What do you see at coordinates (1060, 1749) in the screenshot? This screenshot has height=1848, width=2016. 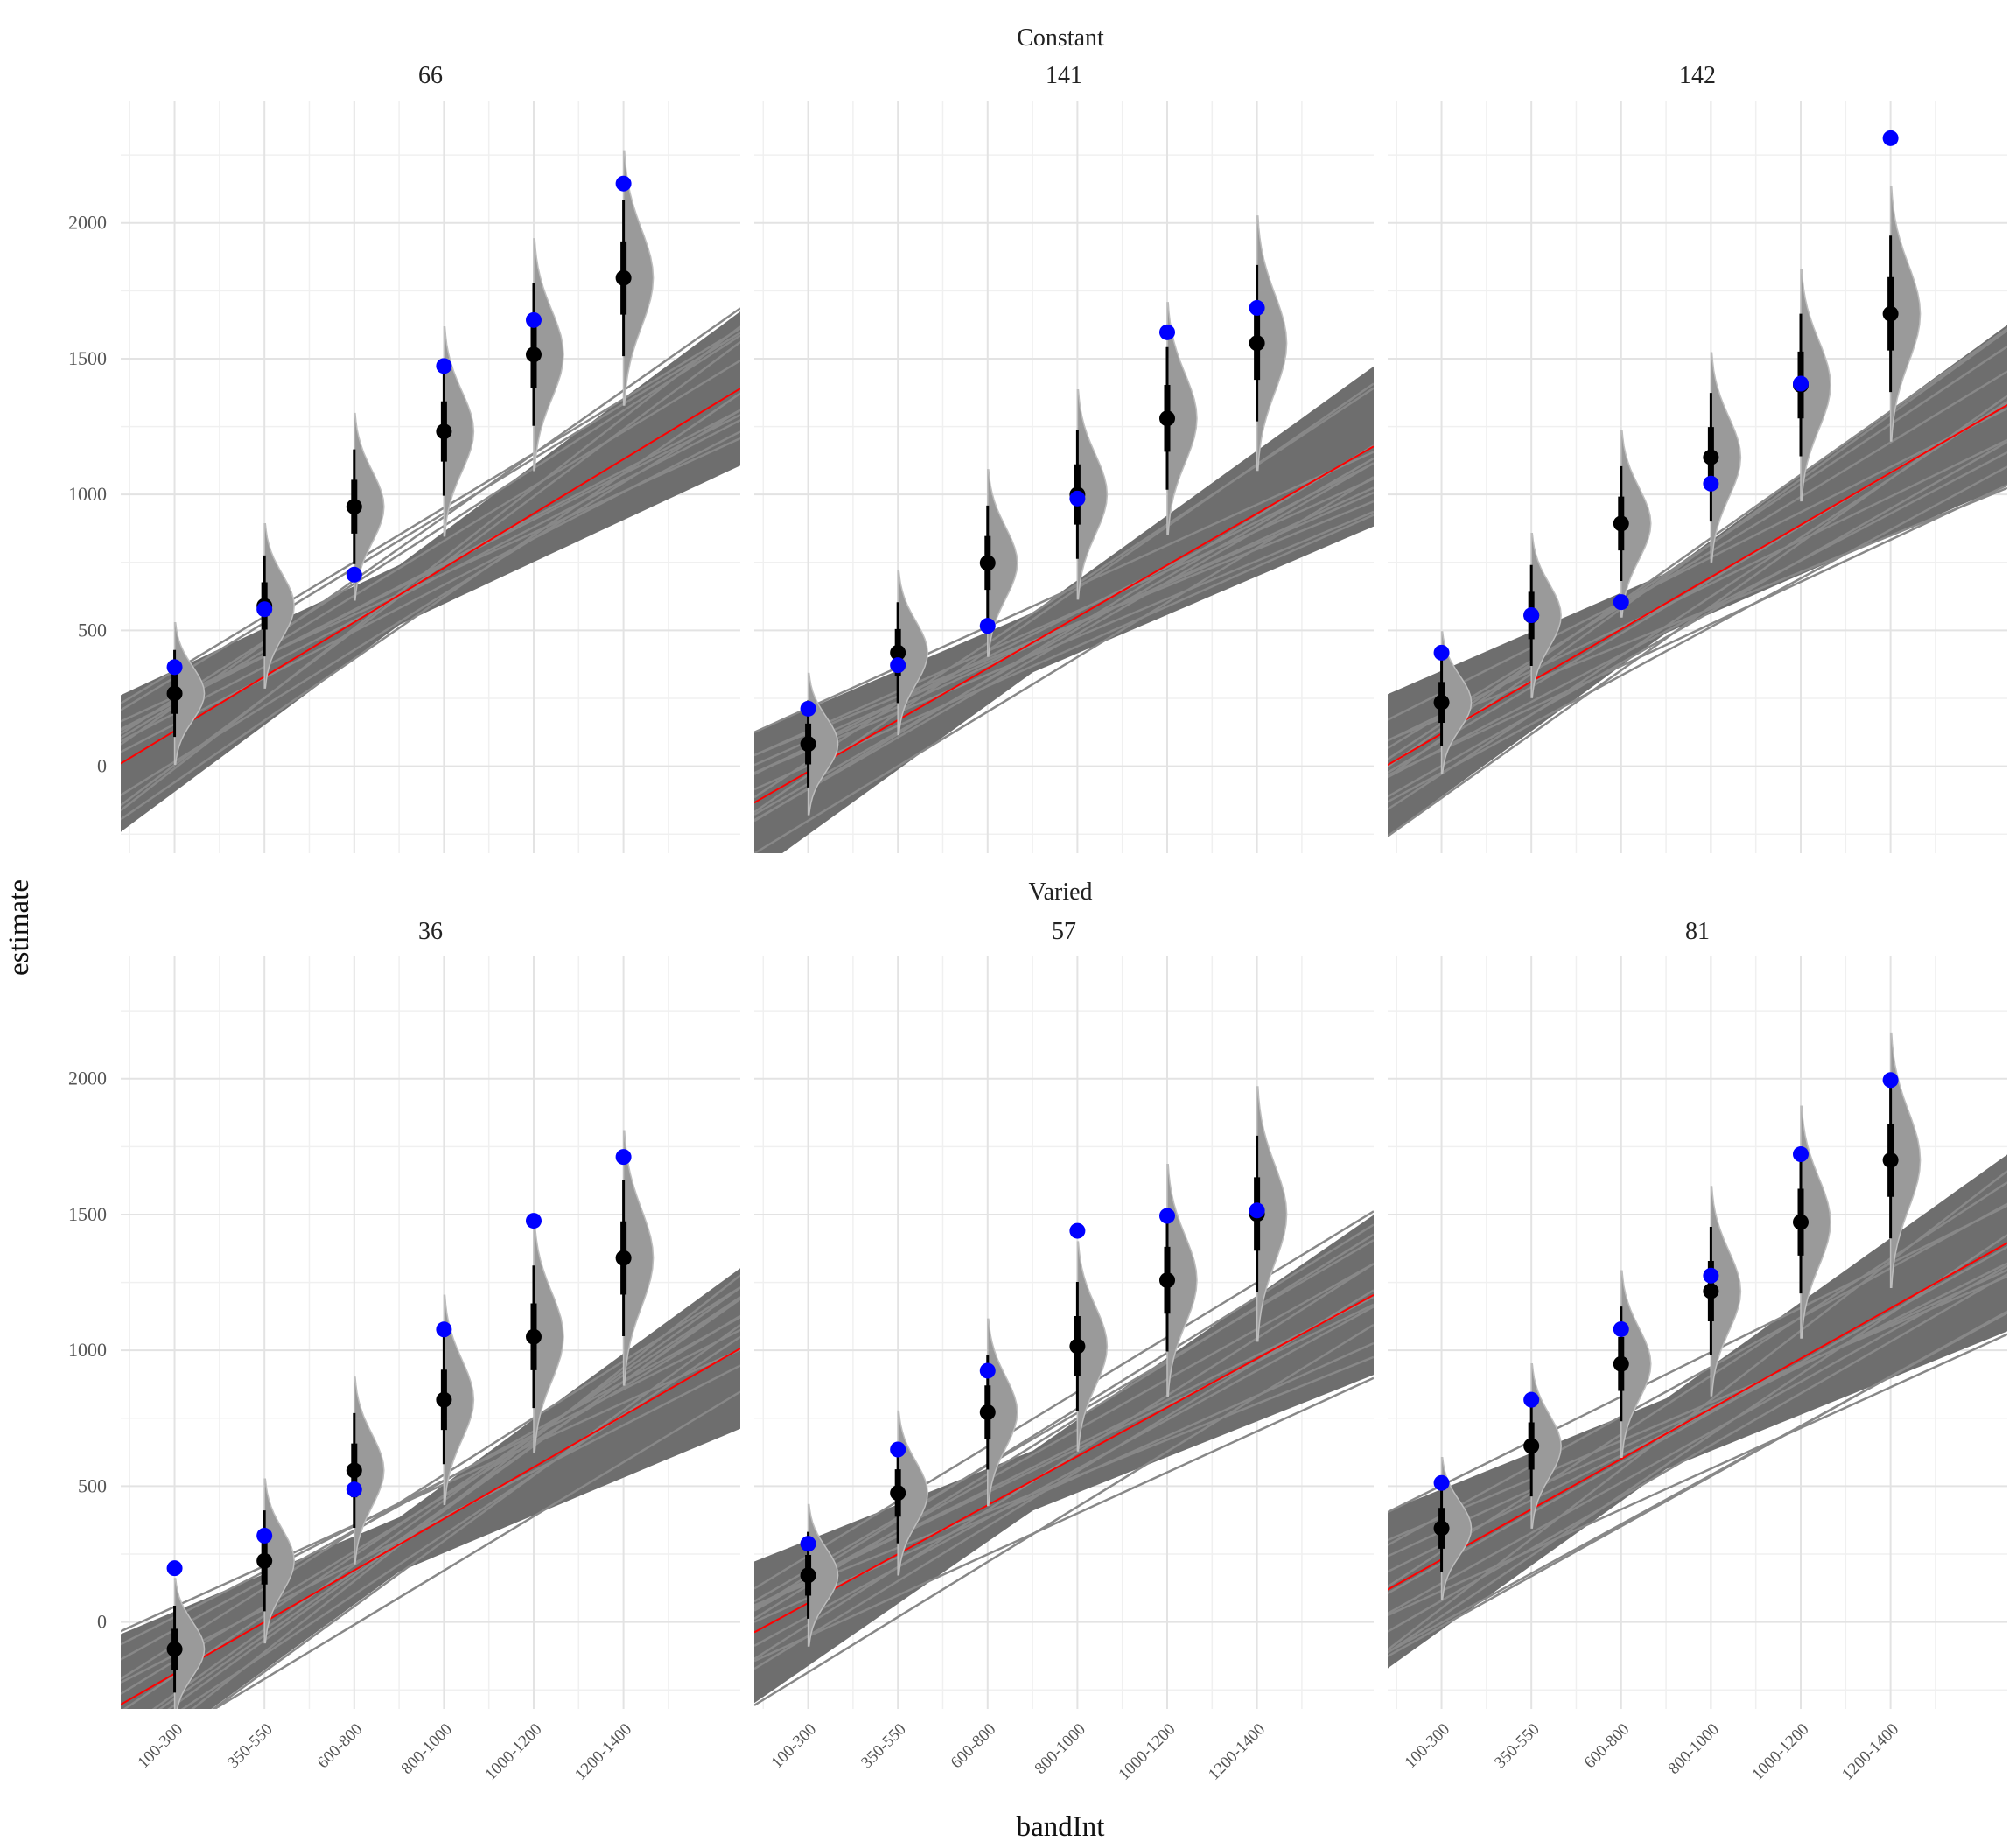 I see `x-tick-label: 800-1000` at bounding box center [1060, 1749].